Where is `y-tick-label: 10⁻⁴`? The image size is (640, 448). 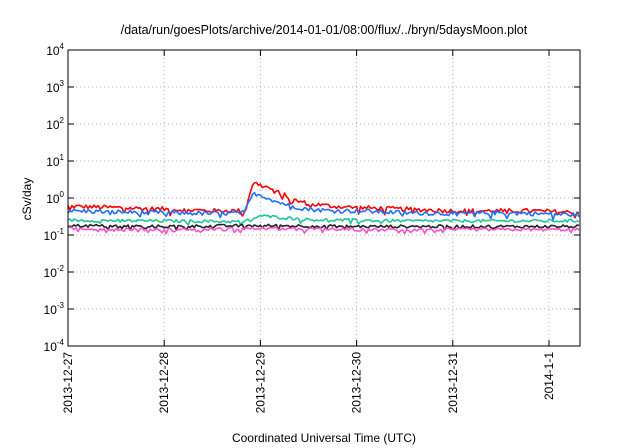
y-tick-label: 10⁻⁴ is located at coordinates (54, 346).